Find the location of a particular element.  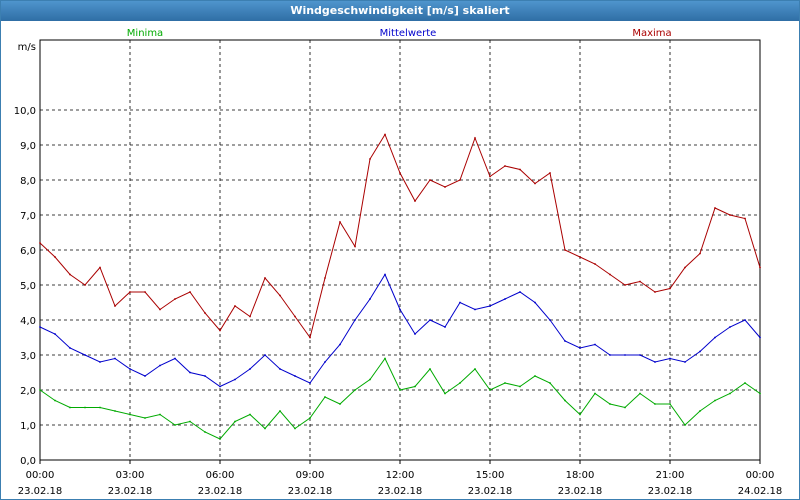

legend-maxima: Maxima is located at coordinates (651, 33).